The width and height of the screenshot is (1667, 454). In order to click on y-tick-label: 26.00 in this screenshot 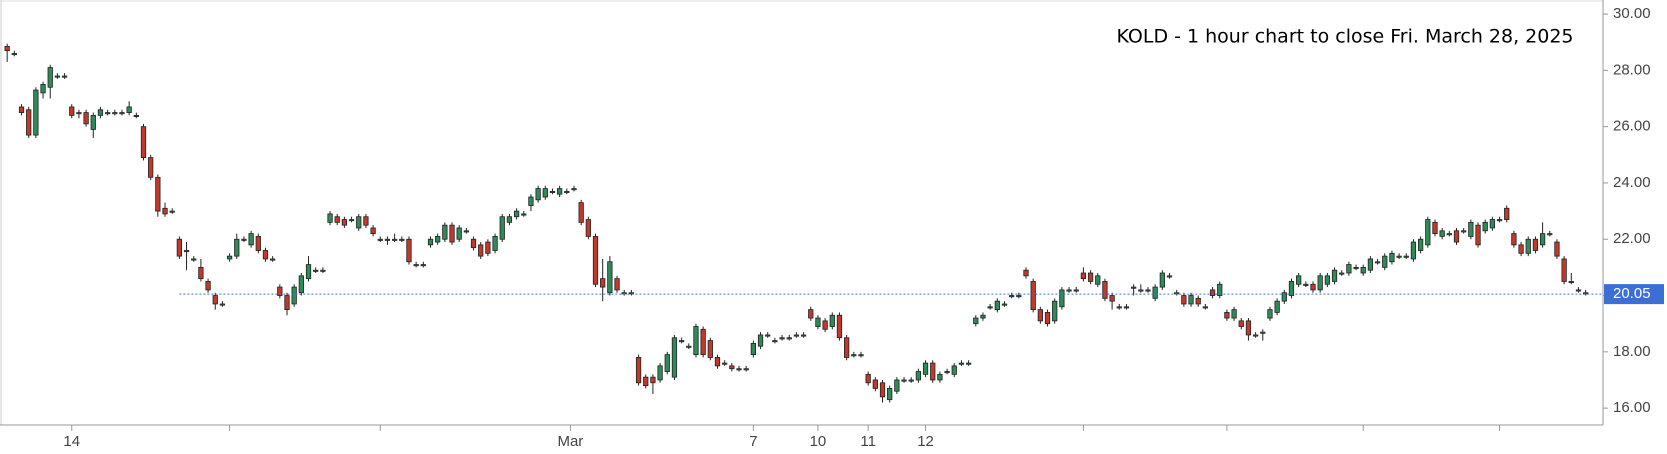, I will do `click(1632, 126)`.